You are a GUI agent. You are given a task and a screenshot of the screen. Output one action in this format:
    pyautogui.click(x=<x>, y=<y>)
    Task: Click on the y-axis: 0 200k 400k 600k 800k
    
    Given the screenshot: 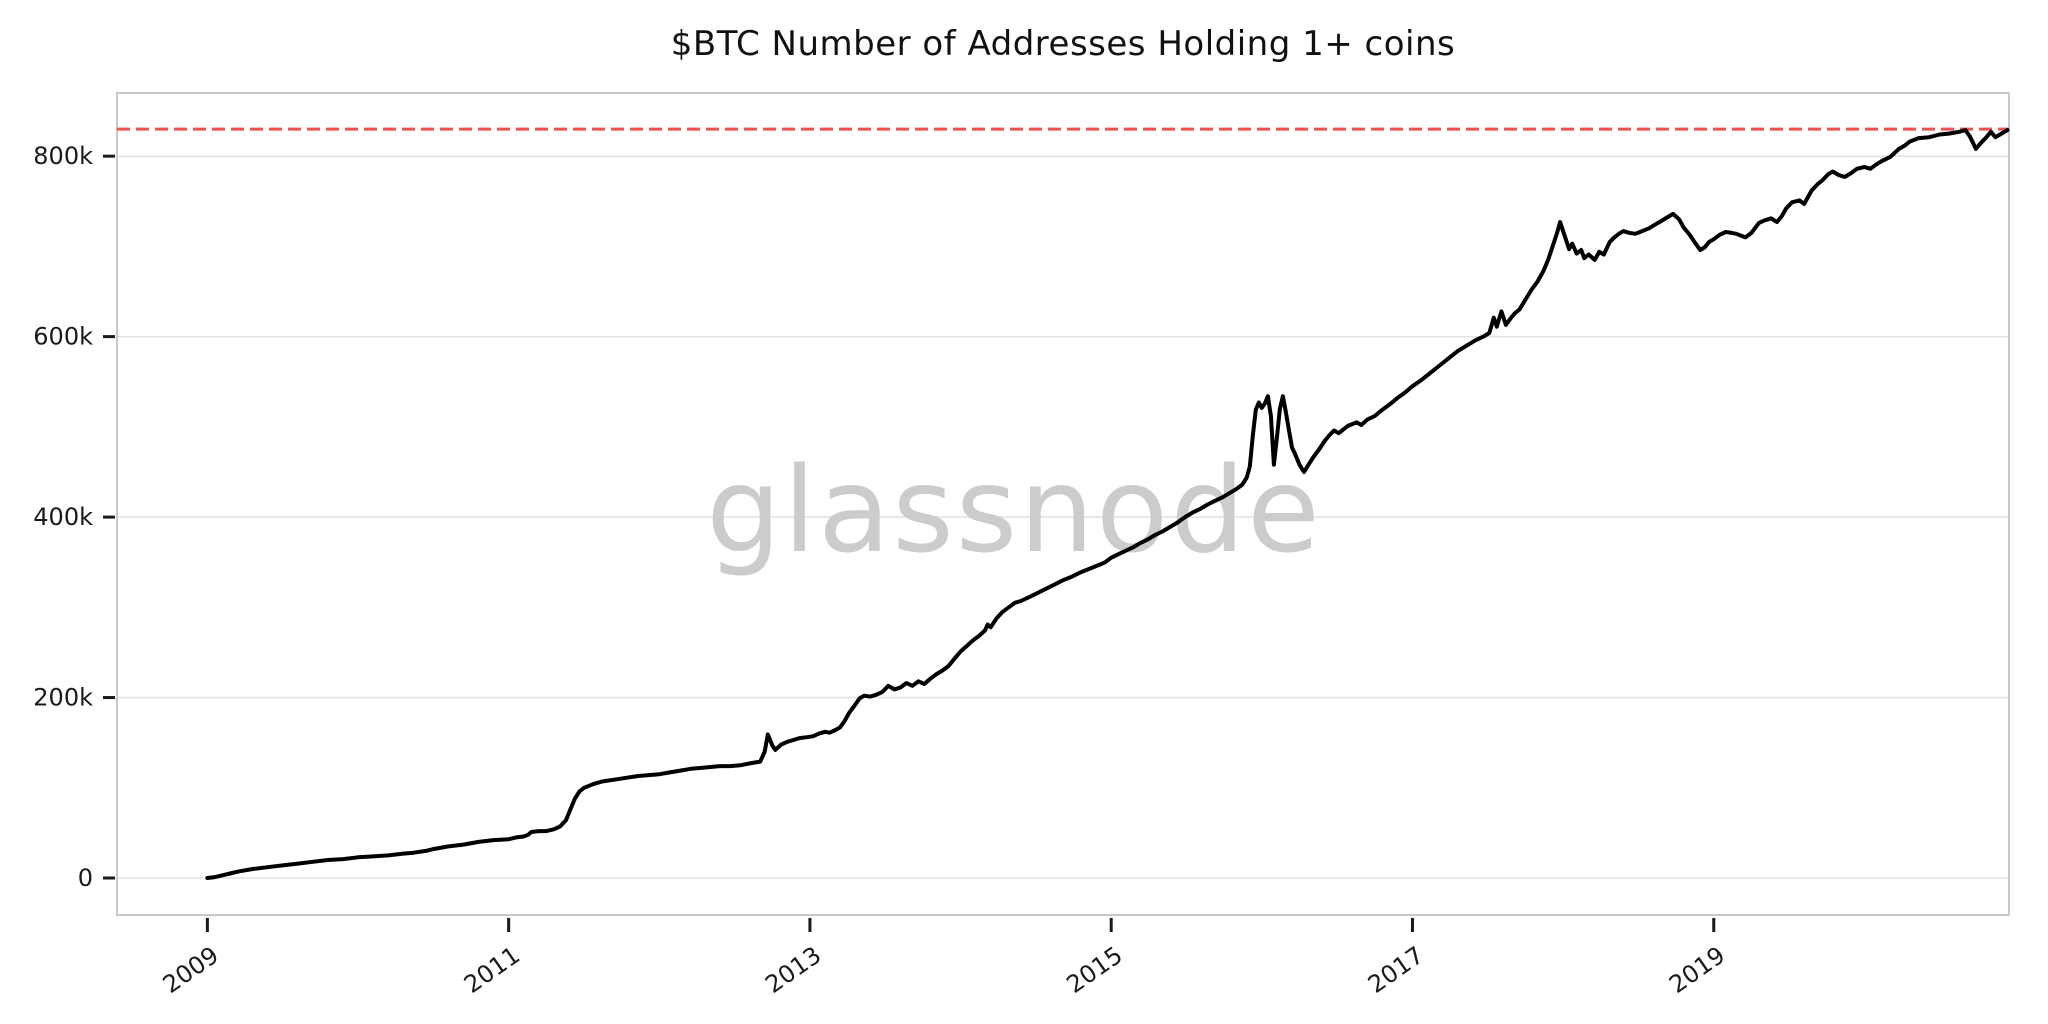 What is the action you would take?
    pyautogui.click(x=74, y=517)
    